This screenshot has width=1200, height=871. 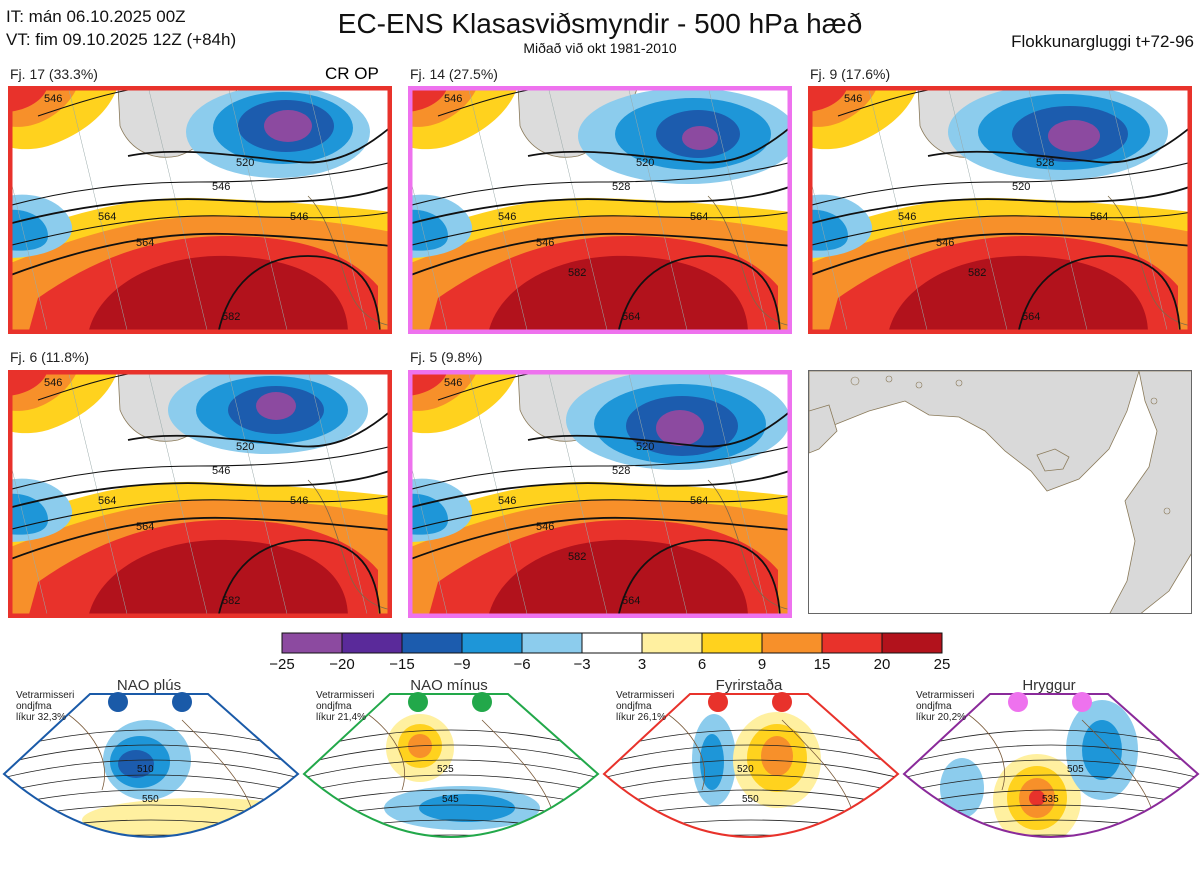 What do you see at coordinates (341, 717) in the screenshot?
I see `pattern-note-line: líkur 21,4%` at bounding box center [341, 717].